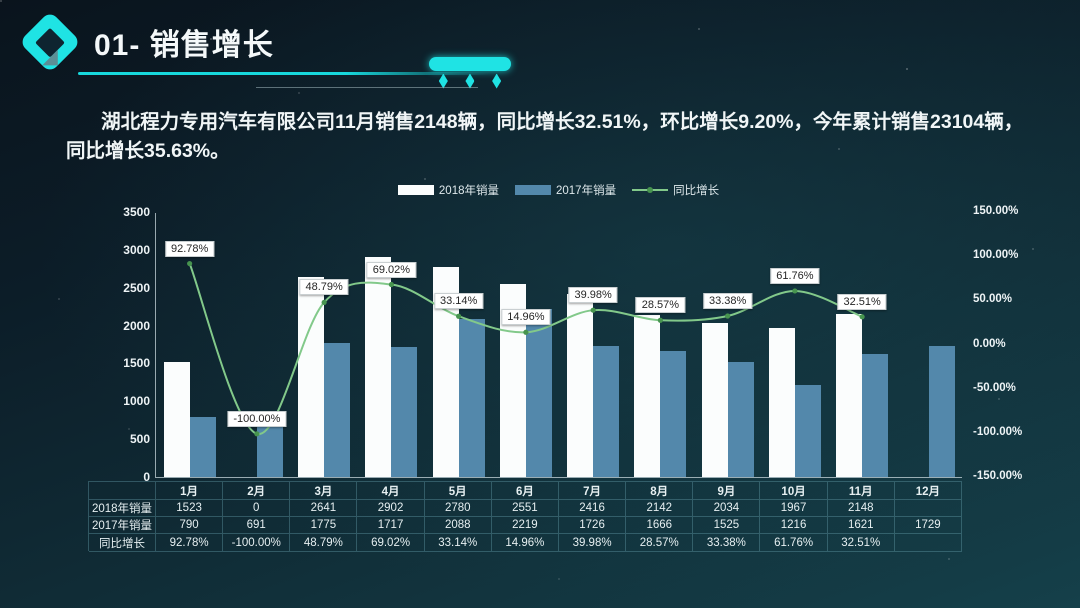 Image resolution: width=1080 pixels, height=608 pixels. What do you see at coordinates (928, 525) in the screenshot?
I see `table-value-cell: 1729` at bounding box center [928, 525].